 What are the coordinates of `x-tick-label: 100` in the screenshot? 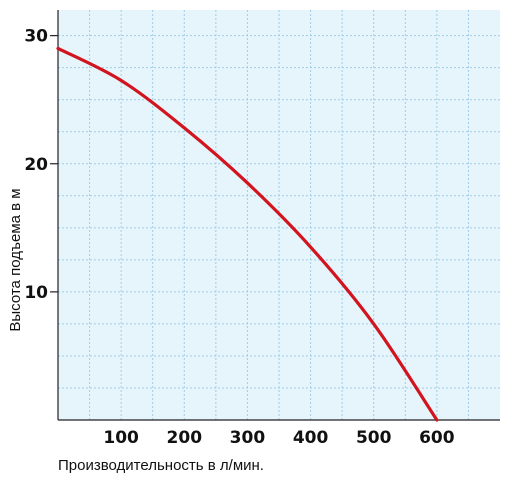 It's located at (121, 438).